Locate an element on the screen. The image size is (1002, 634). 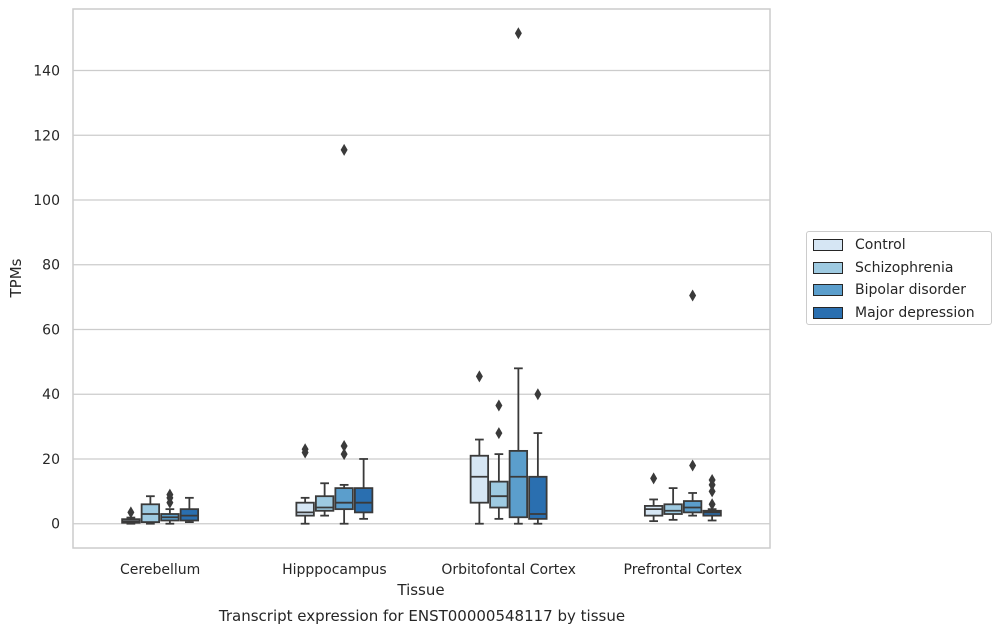
y-tick-label: 140 is located at coordinates (46, 72).